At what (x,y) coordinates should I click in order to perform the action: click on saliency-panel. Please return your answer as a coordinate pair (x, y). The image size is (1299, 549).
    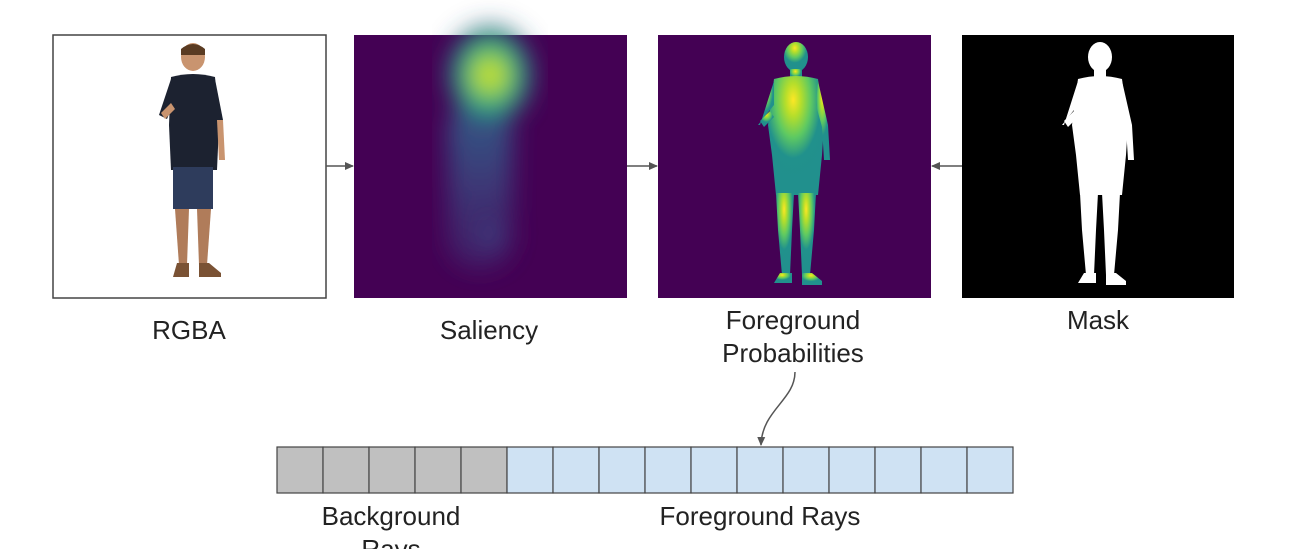
    Looking at the image, I should click on (490, 159).